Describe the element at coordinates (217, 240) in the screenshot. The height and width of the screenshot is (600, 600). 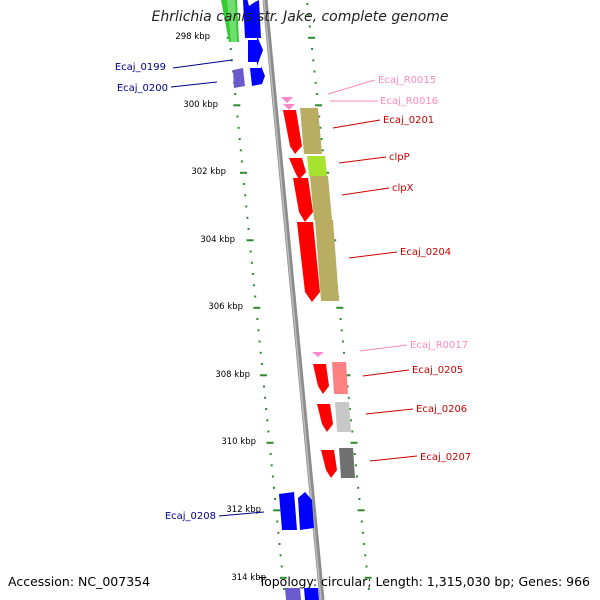
I see `ruler-label-304: 304 kbp` at that location.